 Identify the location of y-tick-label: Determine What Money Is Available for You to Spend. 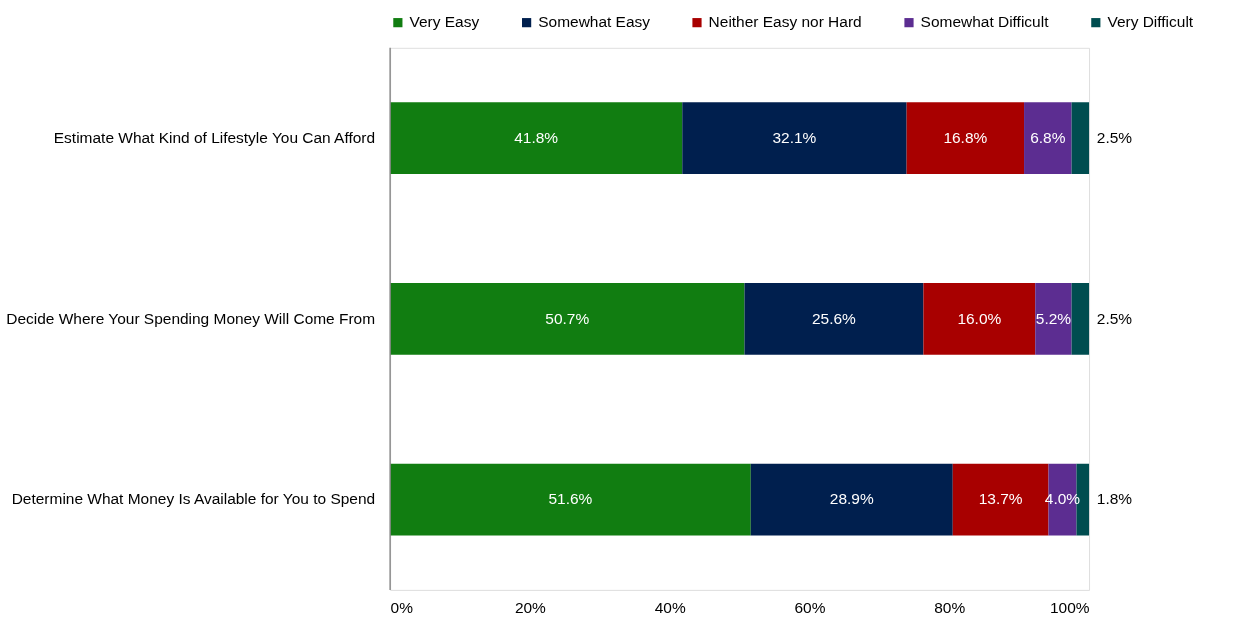
(193, 499).